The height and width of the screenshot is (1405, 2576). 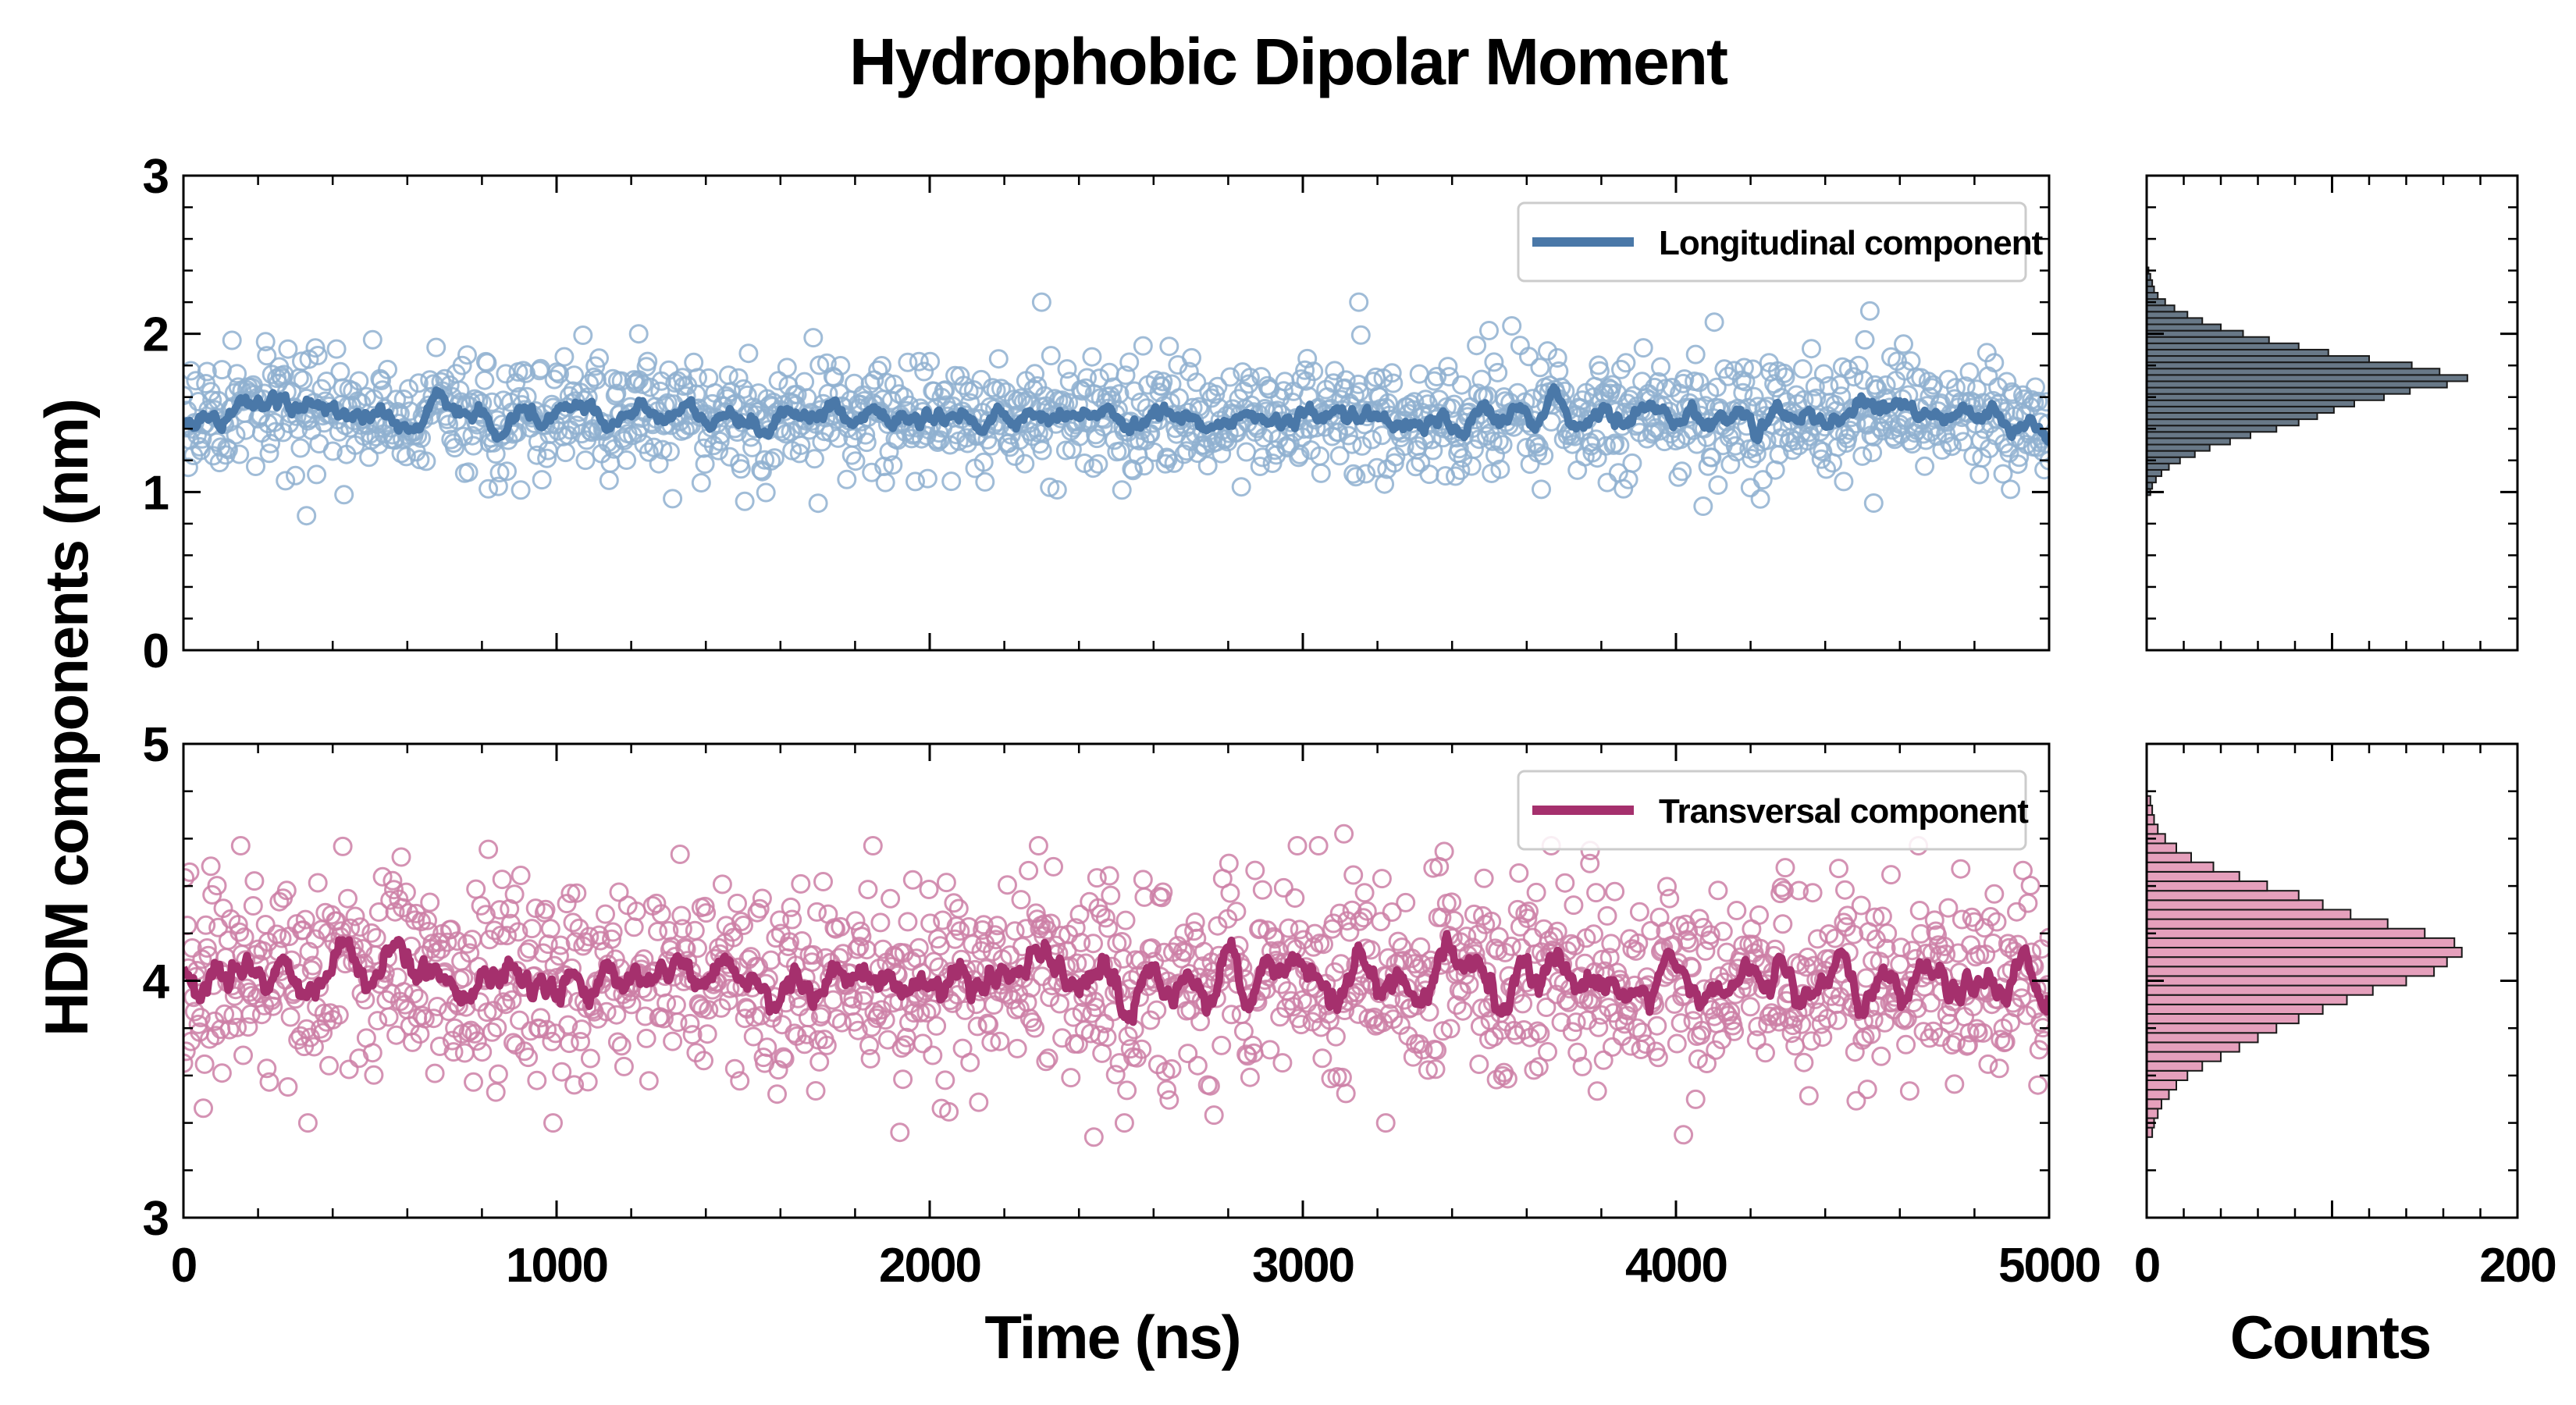 What do you see at coordinates (183, 1266) in the screenshot?
I see `x-tick-label: 0` at bounding box center [183, 1266].